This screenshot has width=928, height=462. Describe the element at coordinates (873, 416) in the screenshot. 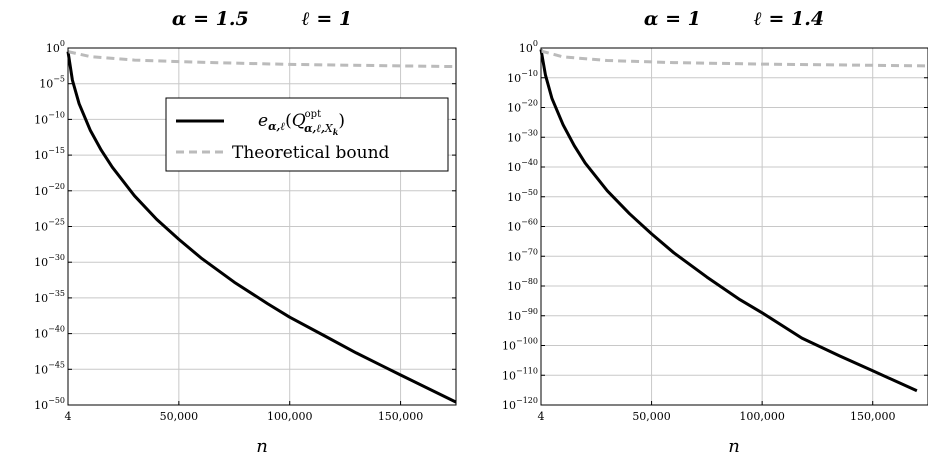

I see `chart-right-x-tick-label: 150,000` at that location.